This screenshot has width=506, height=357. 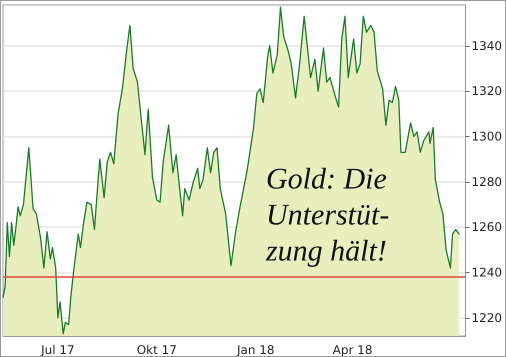 I want to click on y-tick-label: 1300, so click(x=486, y=136).